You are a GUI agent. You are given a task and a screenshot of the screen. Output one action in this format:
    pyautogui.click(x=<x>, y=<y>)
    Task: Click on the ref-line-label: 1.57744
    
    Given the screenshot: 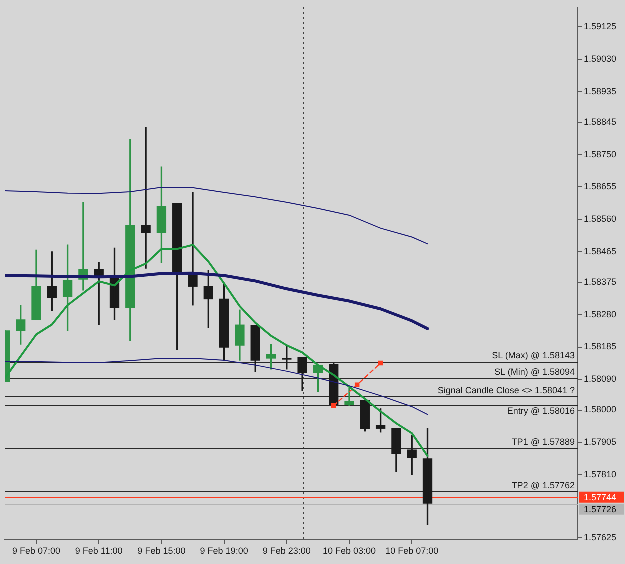 What is the action you would take?
    pyautogui.click(x=600, y=497)
    